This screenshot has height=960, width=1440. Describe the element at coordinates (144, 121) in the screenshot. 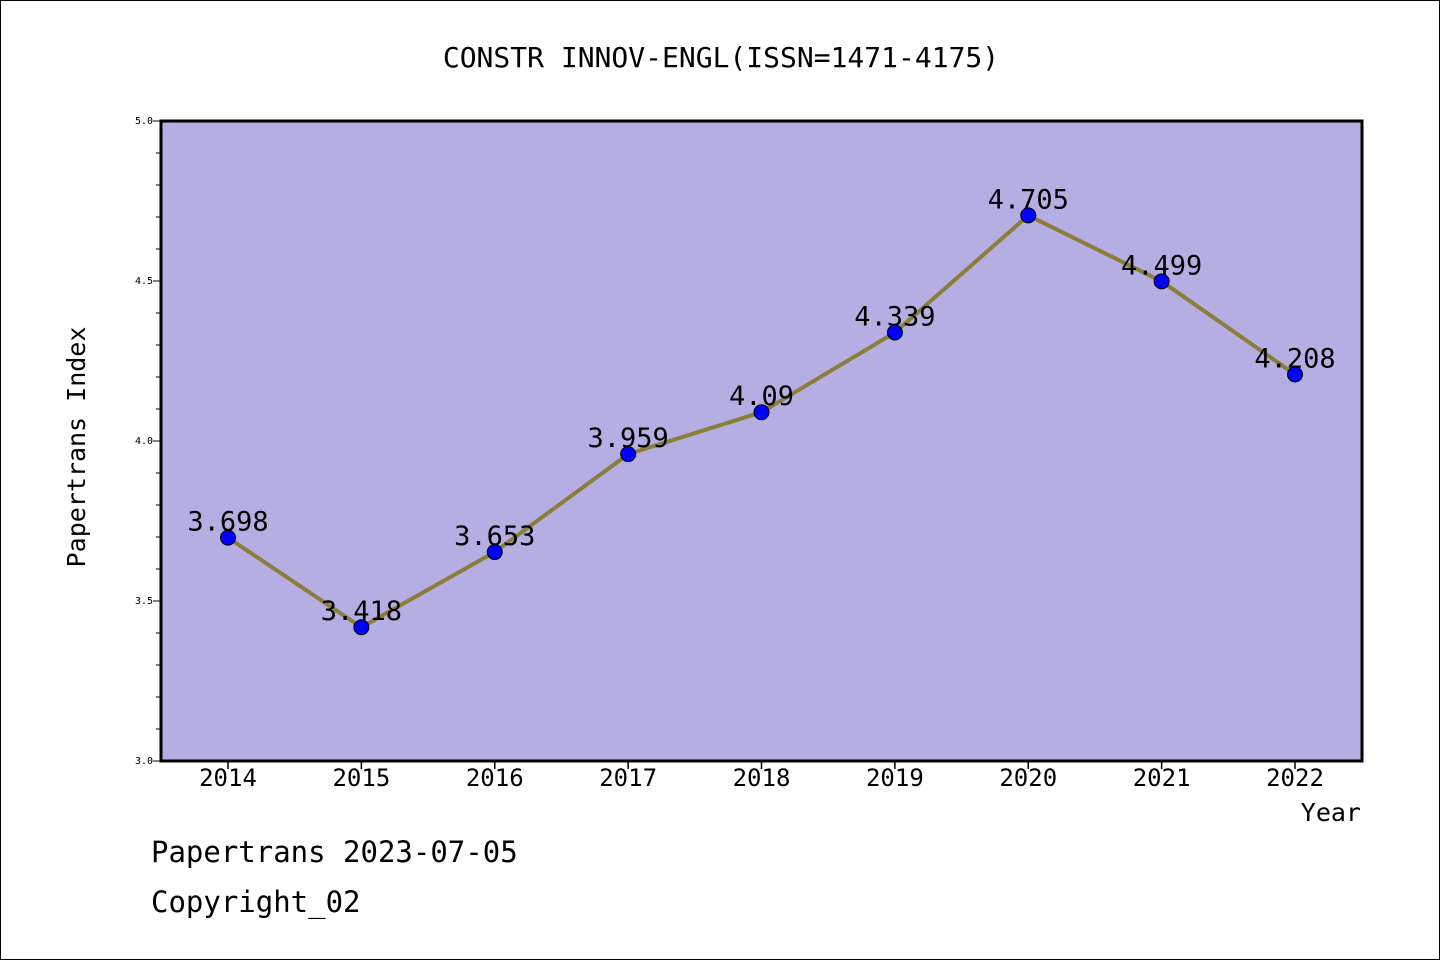

I see `y-tick-label: 5.0` at that location.